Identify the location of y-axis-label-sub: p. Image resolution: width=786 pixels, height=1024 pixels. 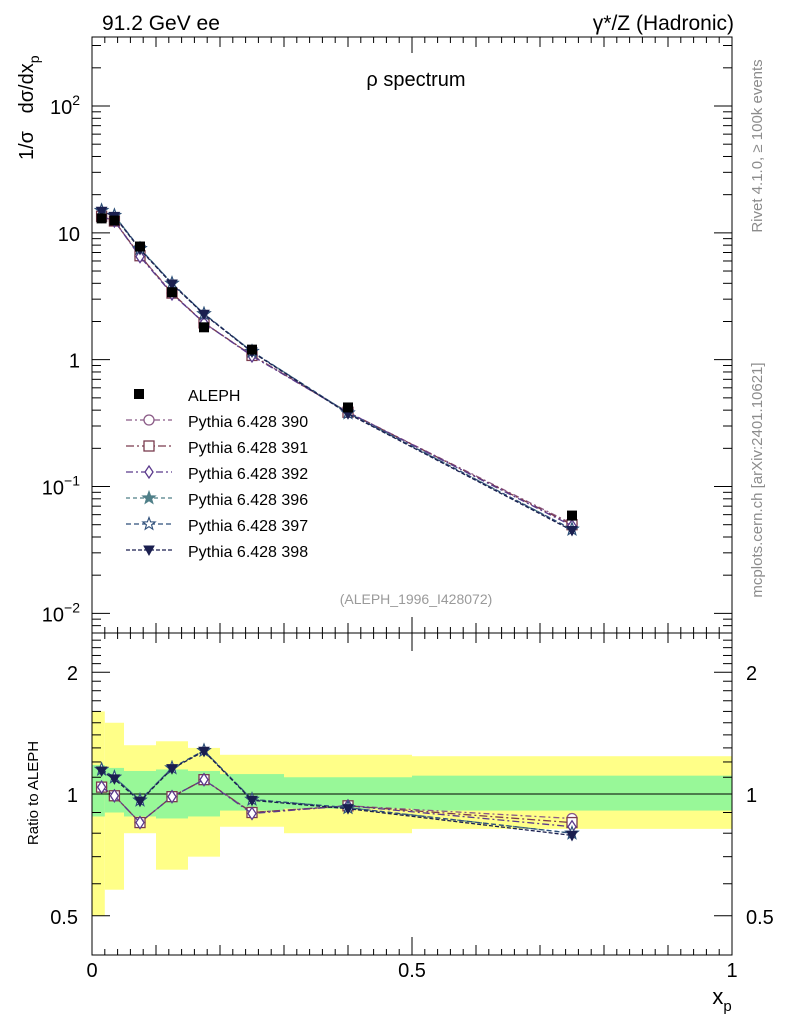
(34, 59).